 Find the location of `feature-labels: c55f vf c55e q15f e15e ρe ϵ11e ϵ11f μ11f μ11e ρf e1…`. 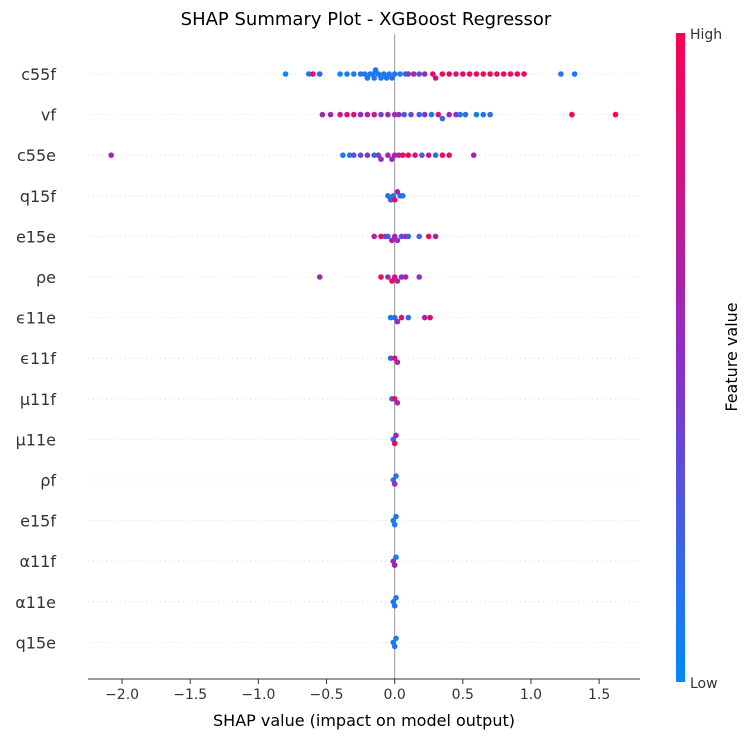

feature-labels: c55f vf c55e q15f e15e ρe ϵ11e ϵ11f μ11f μ11e ρf e1… is located at coordinates (35, 358).